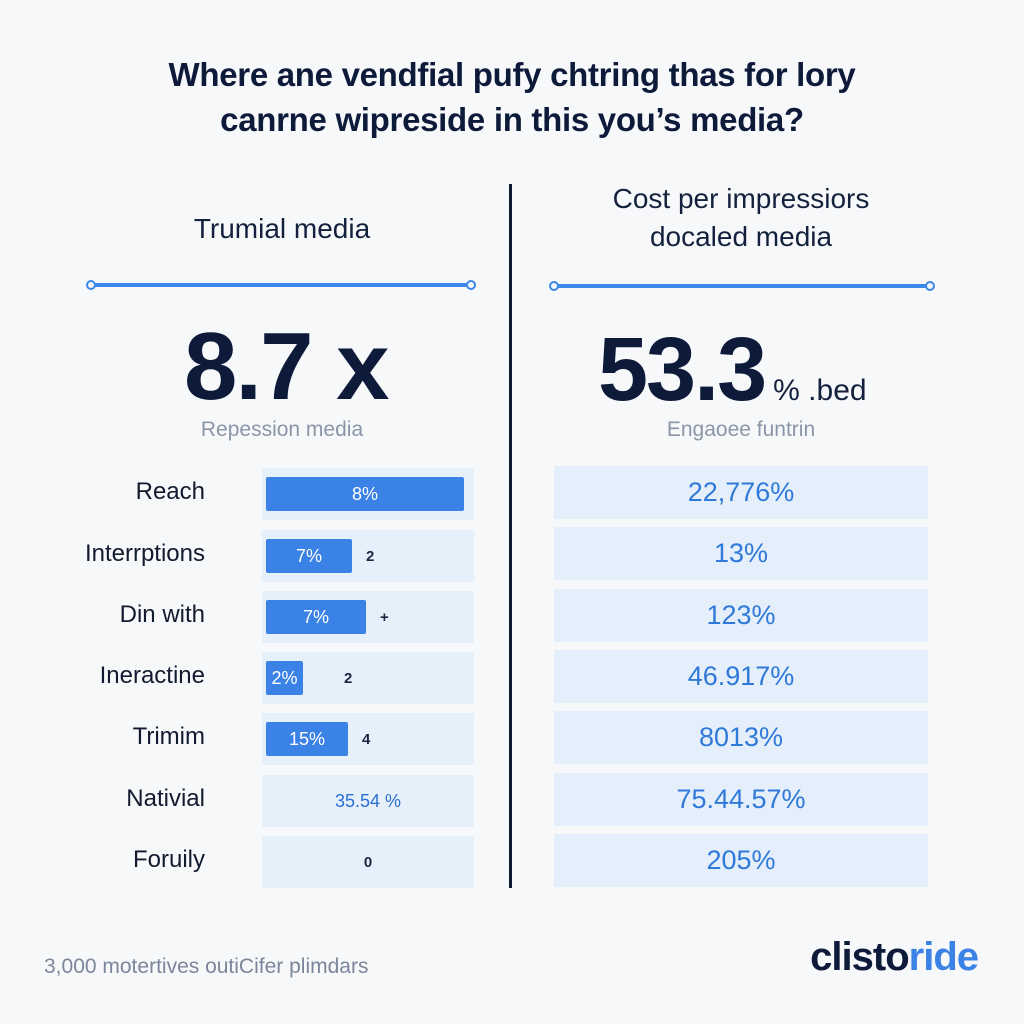  I want to click on left-row-track: 15% 4, so click(368, 739).